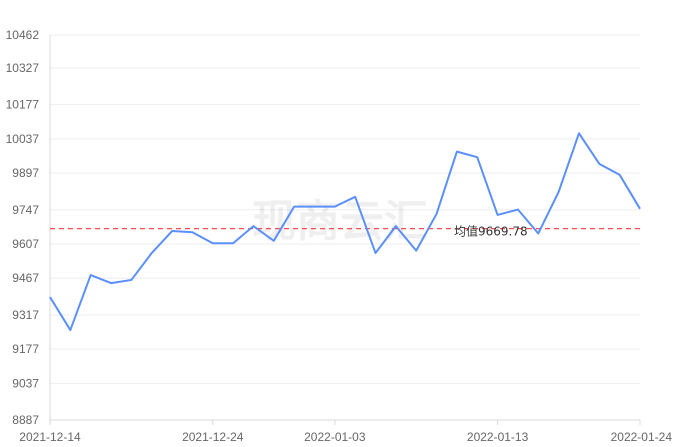 Image resolution: width=677 pixels, height=447 pixels. Describe the element at coordinates (491, 231) in the screenshot. I see `average-label: 均值9669.78` at that location.